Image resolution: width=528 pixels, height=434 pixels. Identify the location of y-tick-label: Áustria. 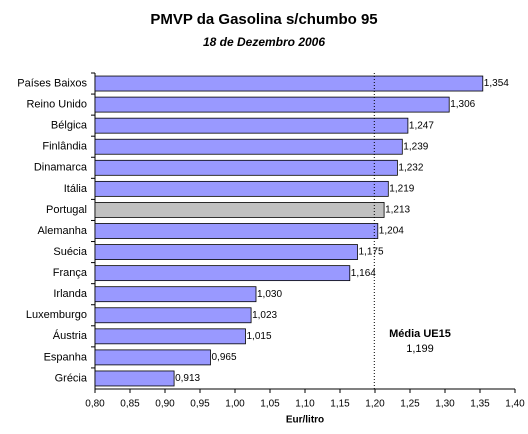
(70, 335).